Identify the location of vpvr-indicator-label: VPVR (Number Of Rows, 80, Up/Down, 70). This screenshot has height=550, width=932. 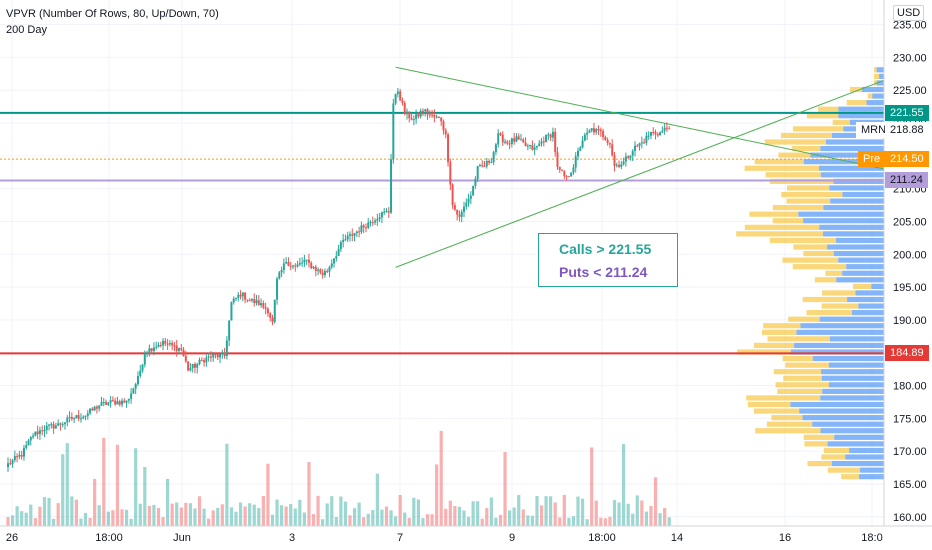
(112, 14).